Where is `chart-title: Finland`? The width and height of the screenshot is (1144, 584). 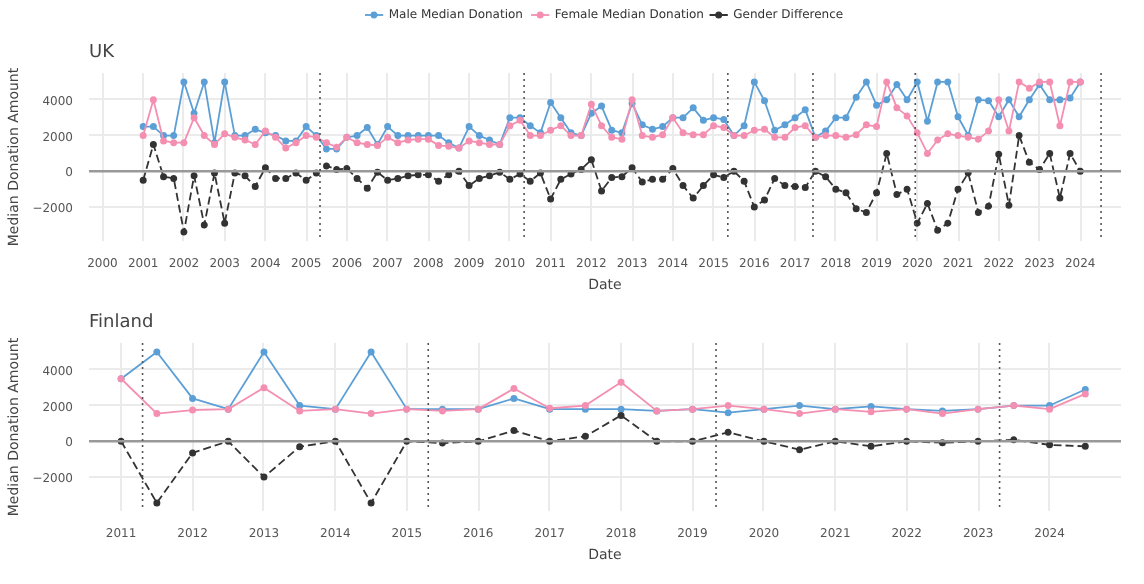 chart-title: Finland is located at coordinates (121, 323).